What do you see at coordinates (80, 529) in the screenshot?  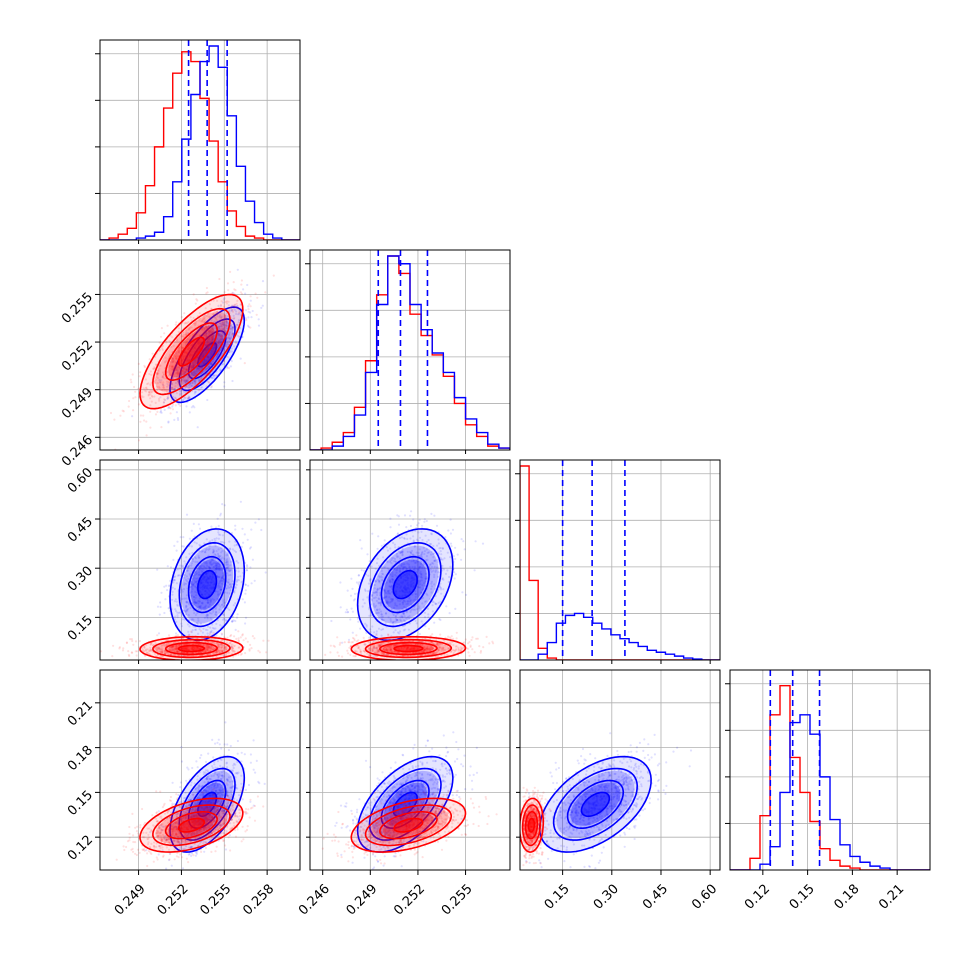 I see `y-tick-label: 0.45` at bounding box center [80, 529].